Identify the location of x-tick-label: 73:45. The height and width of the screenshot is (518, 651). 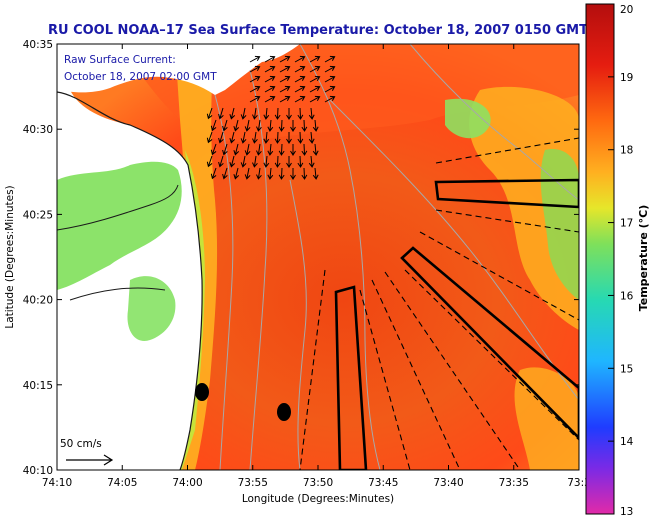
(383, 483).